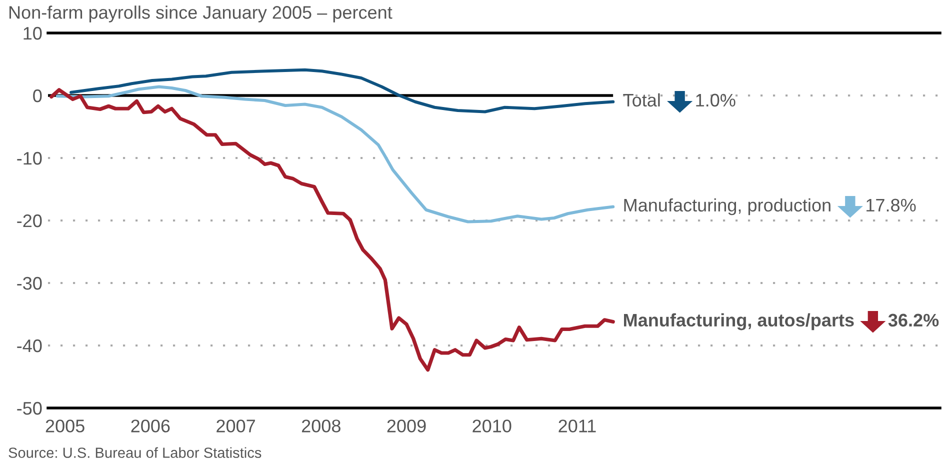  I want to click on y-tick-label: -40, so click(29, 345).